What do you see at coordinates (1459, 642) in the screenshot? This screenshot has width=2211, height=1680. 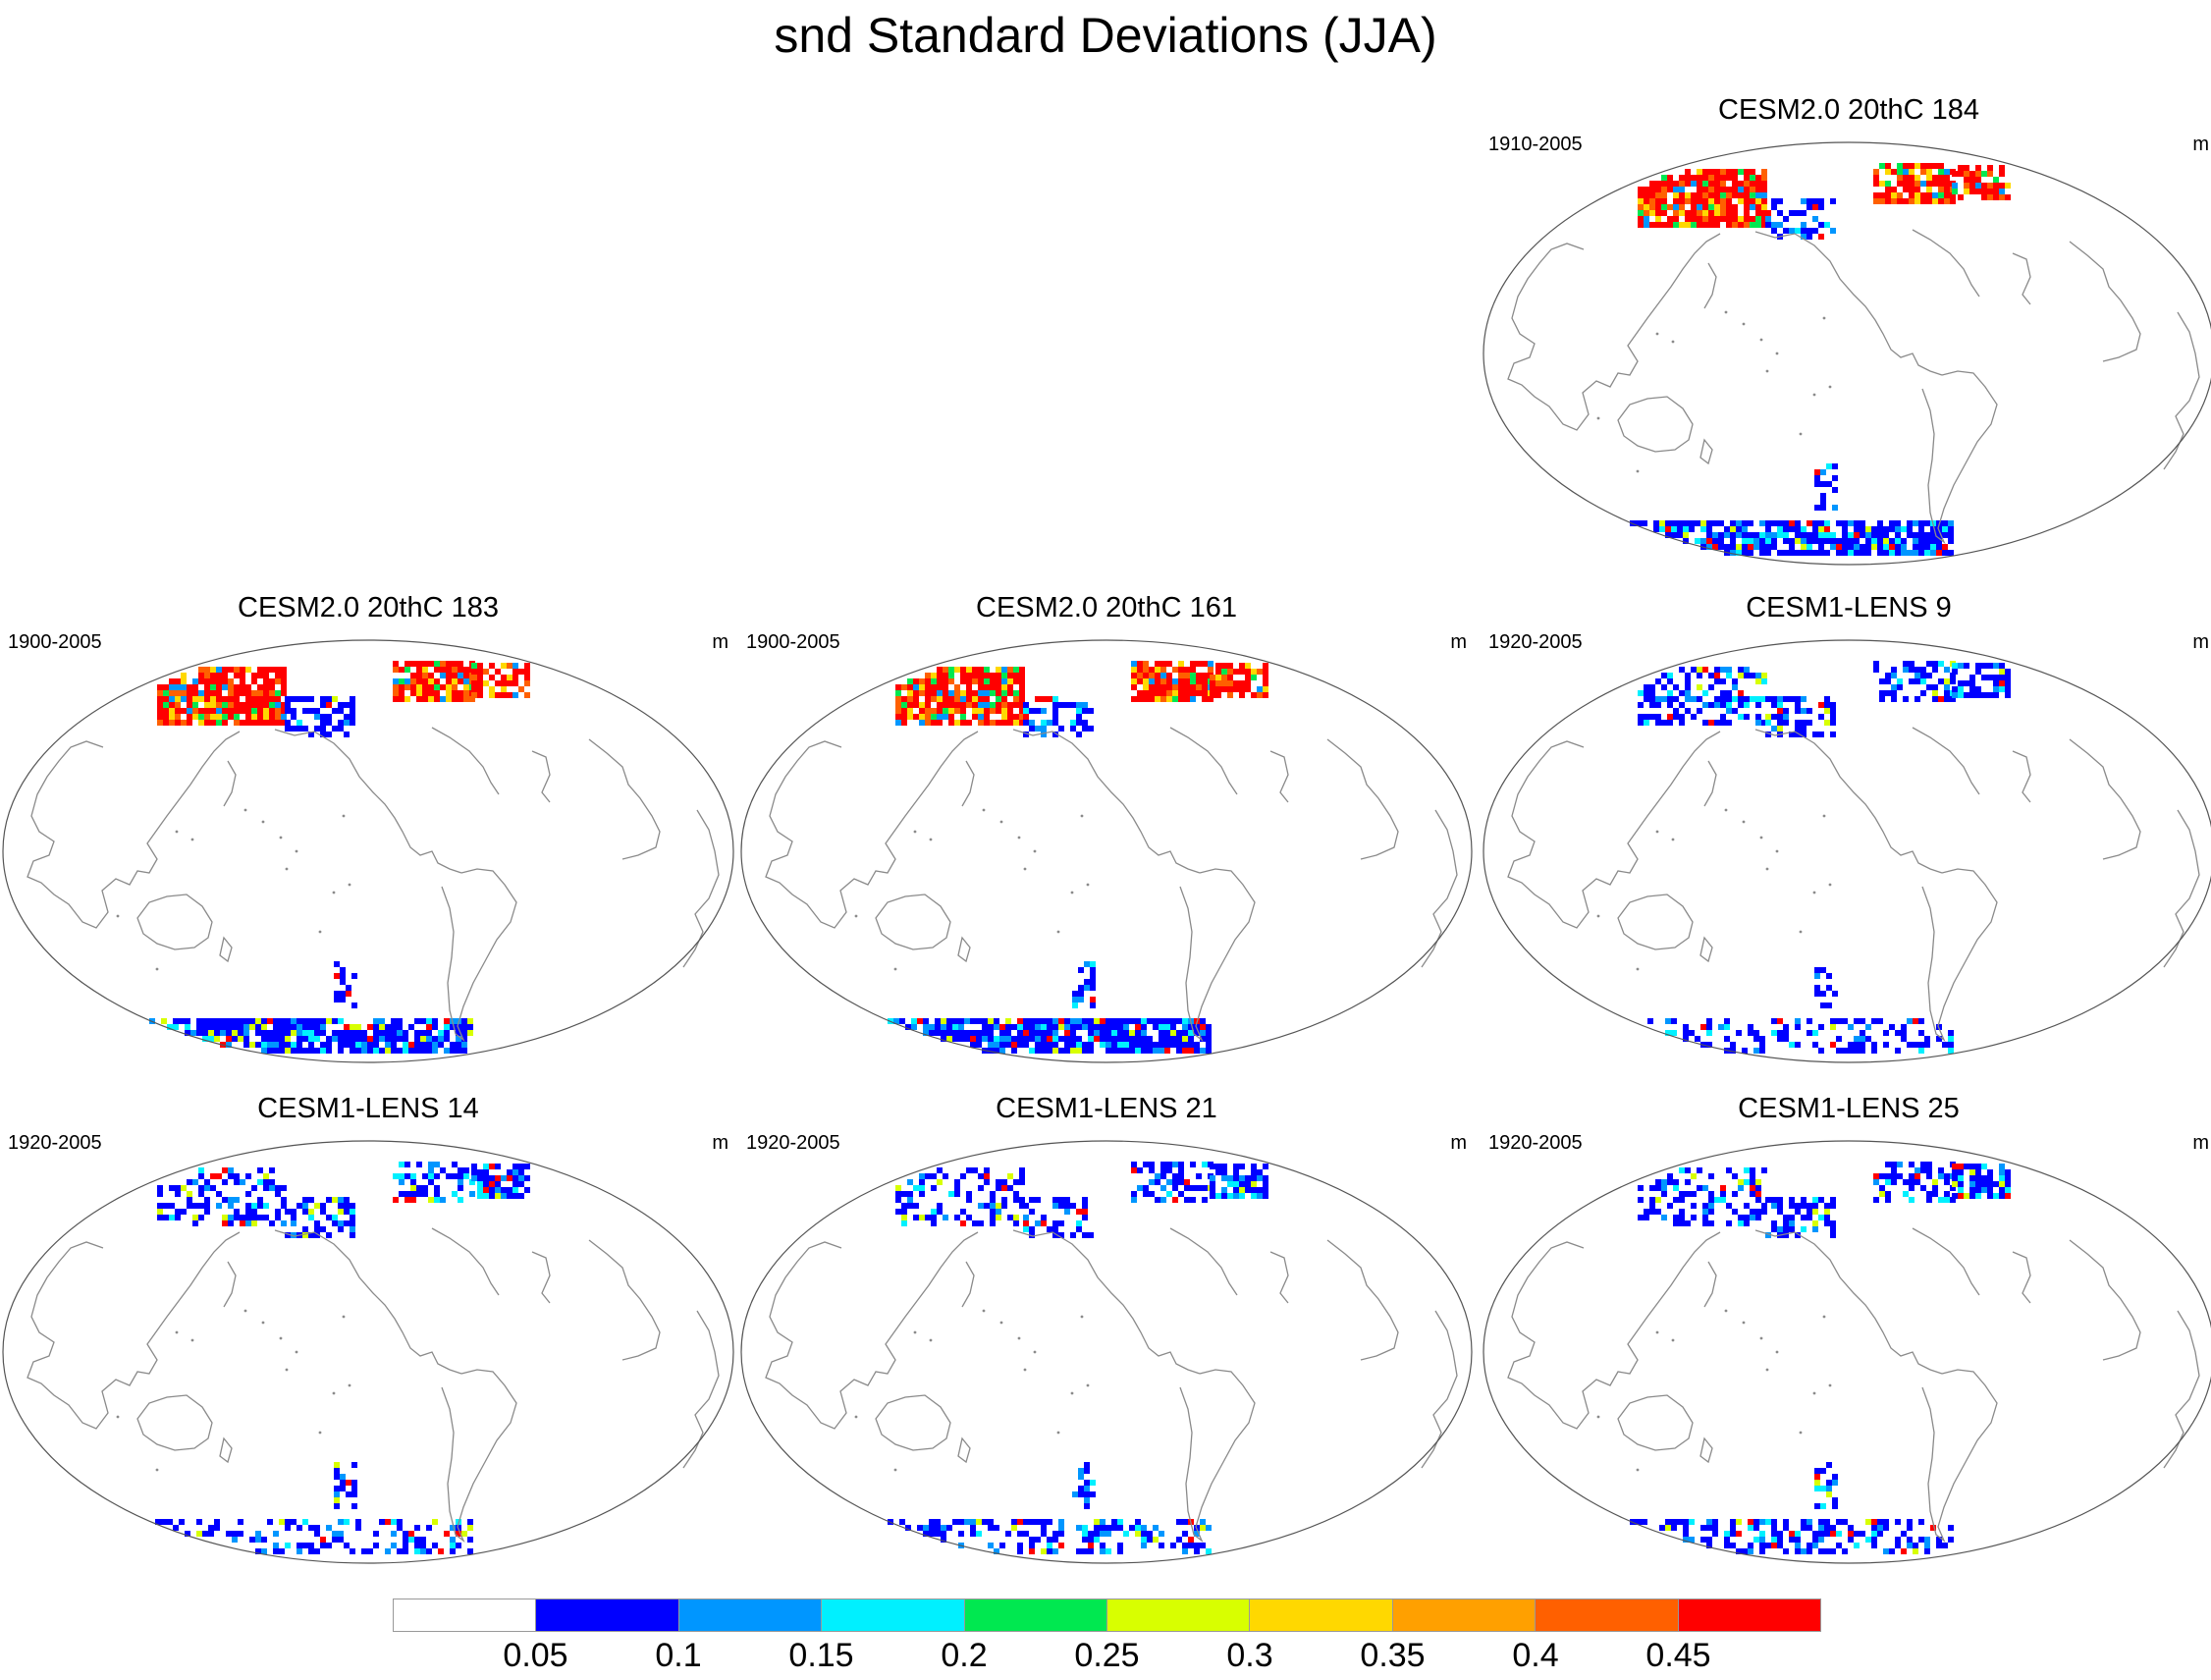 I see `panel-units: m` at bounding box center [1459, 642].